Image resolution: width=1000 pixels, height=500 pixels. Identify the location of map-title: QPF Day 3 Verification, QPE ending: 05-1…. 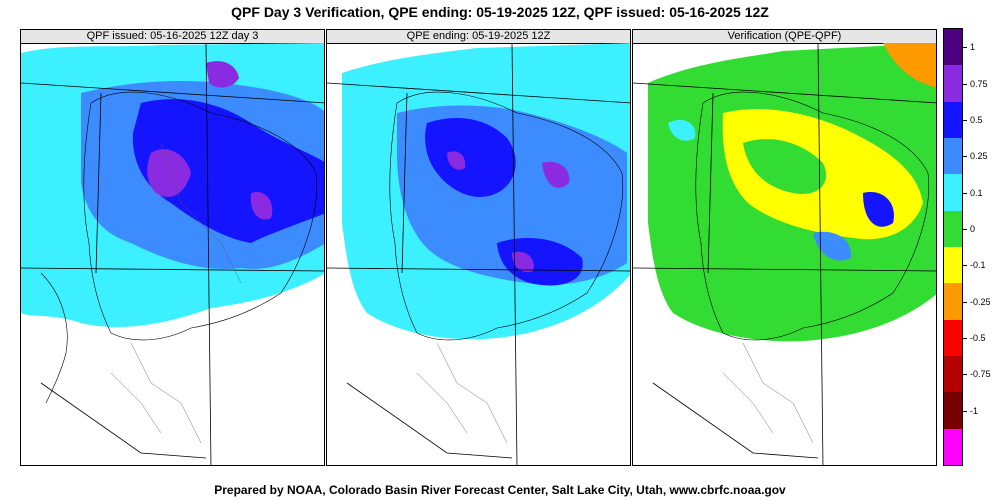
(500, 12).